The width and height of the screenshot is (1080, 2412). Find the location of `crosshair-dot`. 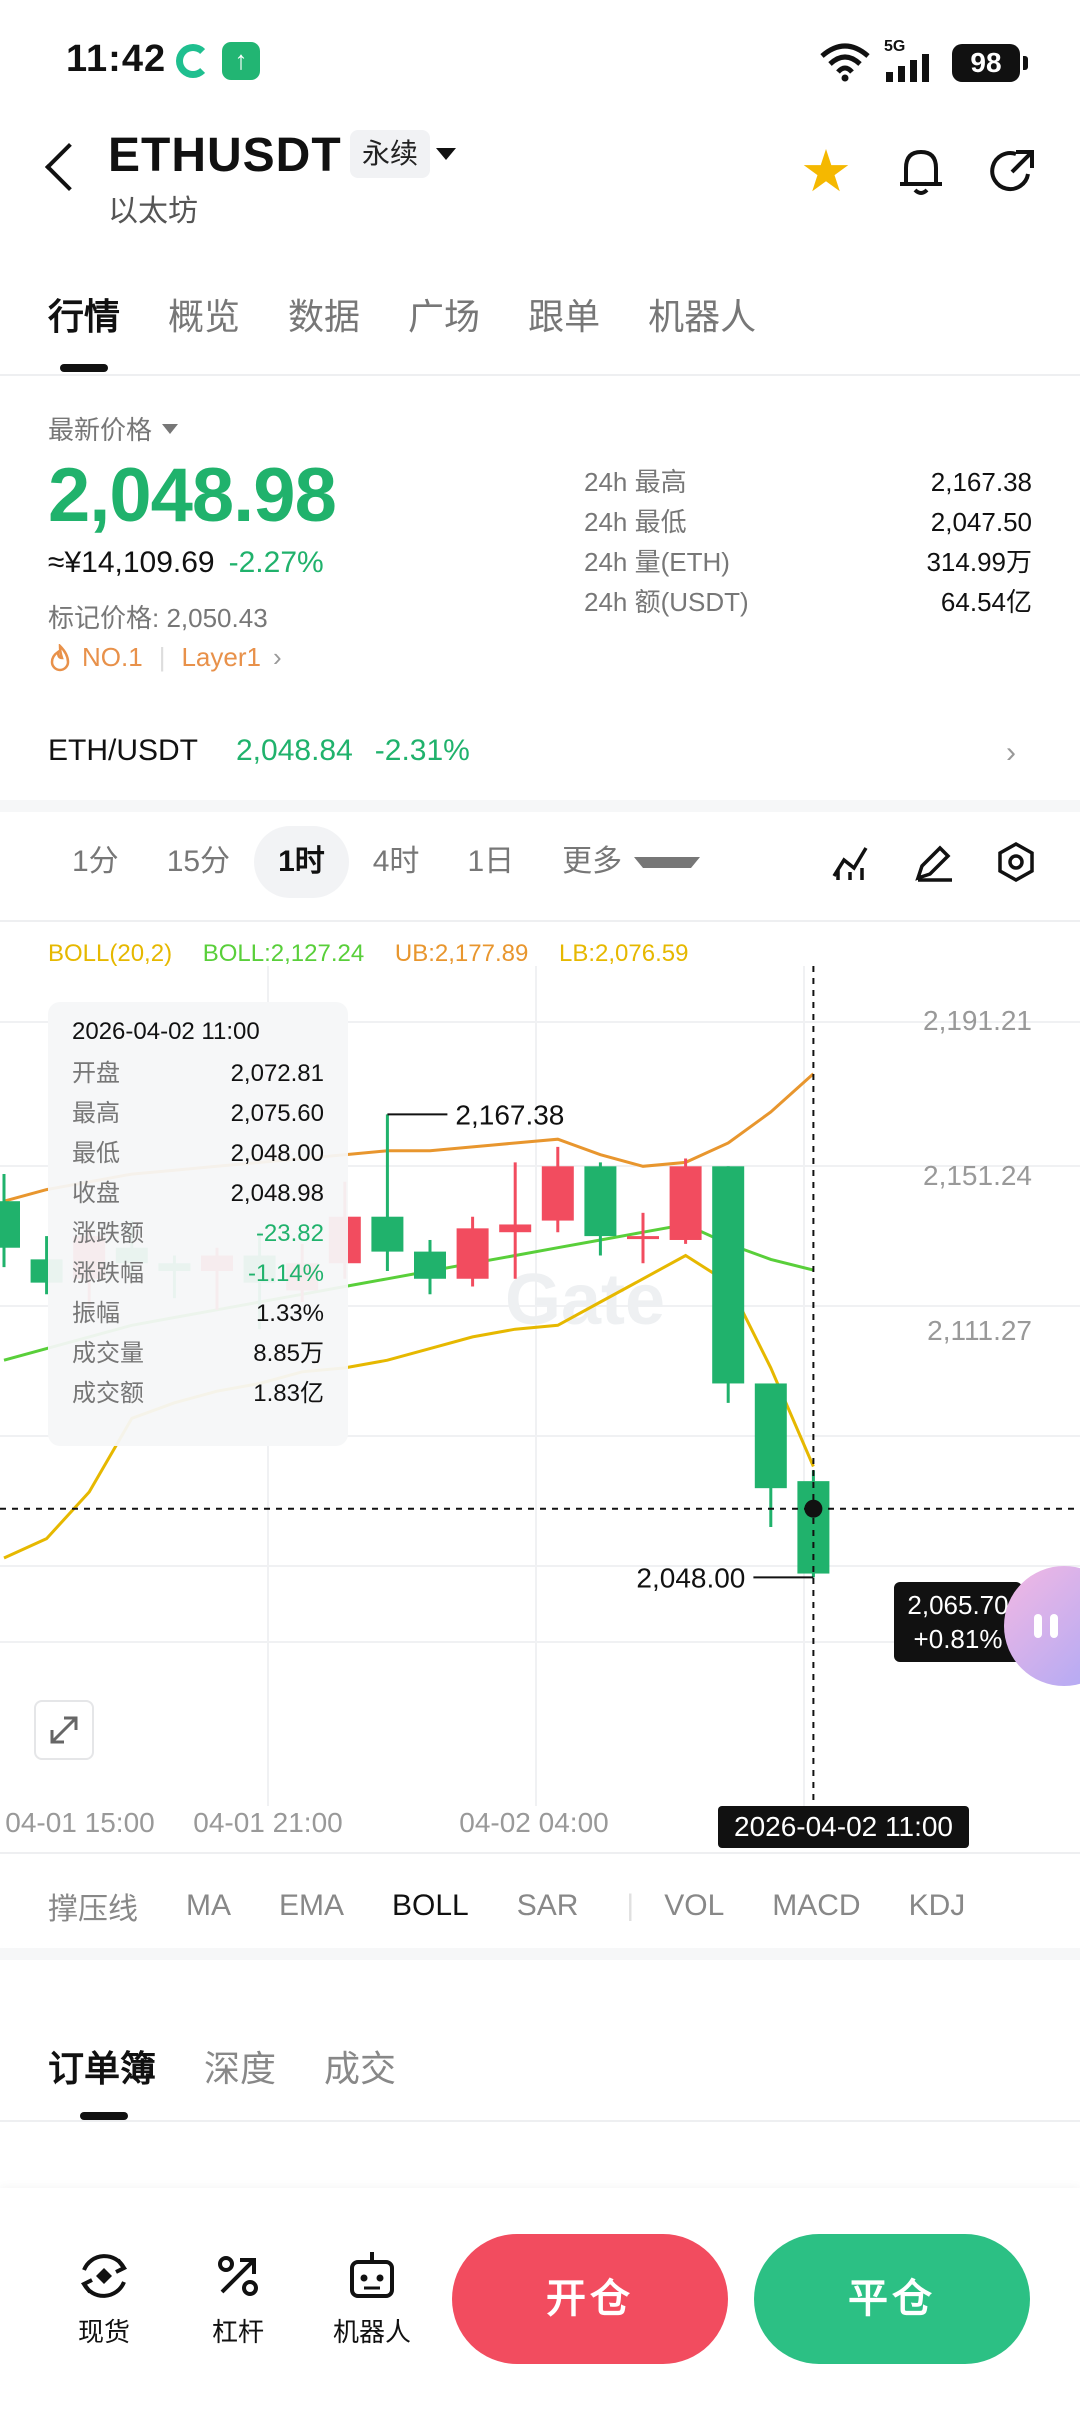

crosshair-dot is located at coordinates (813, 1508).